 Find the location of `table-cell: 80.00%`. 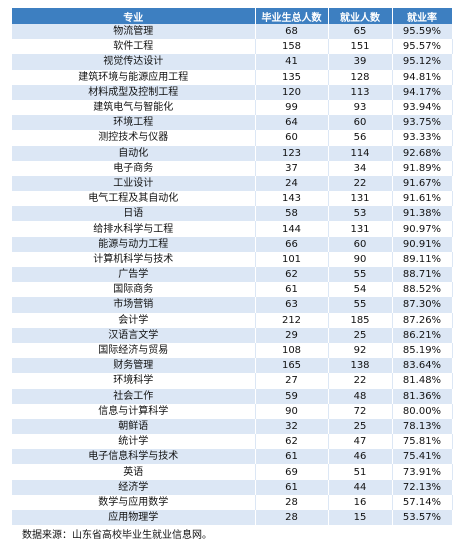

table-cell: 80.00% is located at coordinates (422, 411).